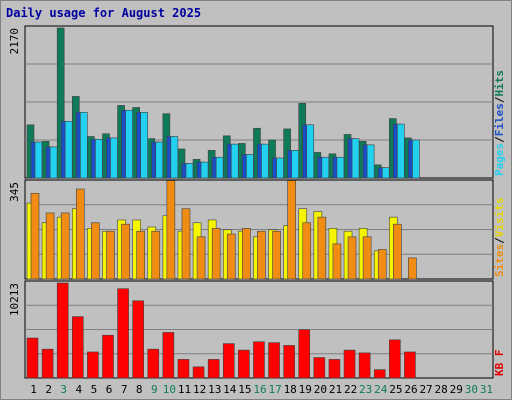 This screenshot has width=512, height=405. What do you see at coordinates (499, 159) in the screenshot?
I see `right-label-part: Pages` at bounding box center [499, 159].